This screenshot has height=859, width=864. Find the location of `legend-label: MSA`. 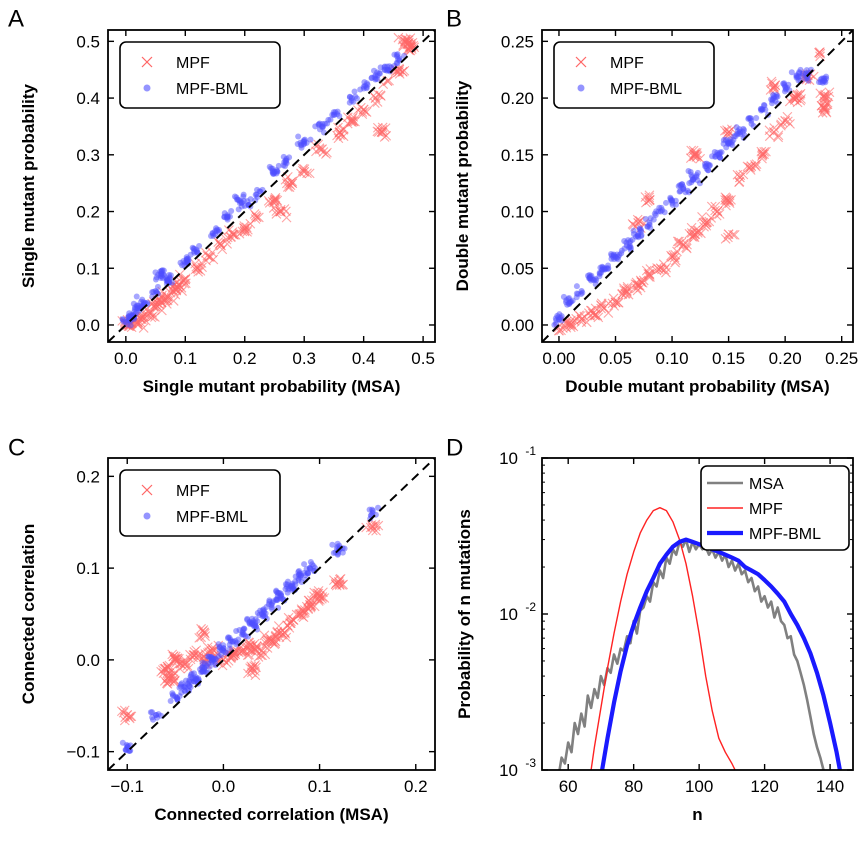

legend-label: MSA is located at coordinates (766, 484).